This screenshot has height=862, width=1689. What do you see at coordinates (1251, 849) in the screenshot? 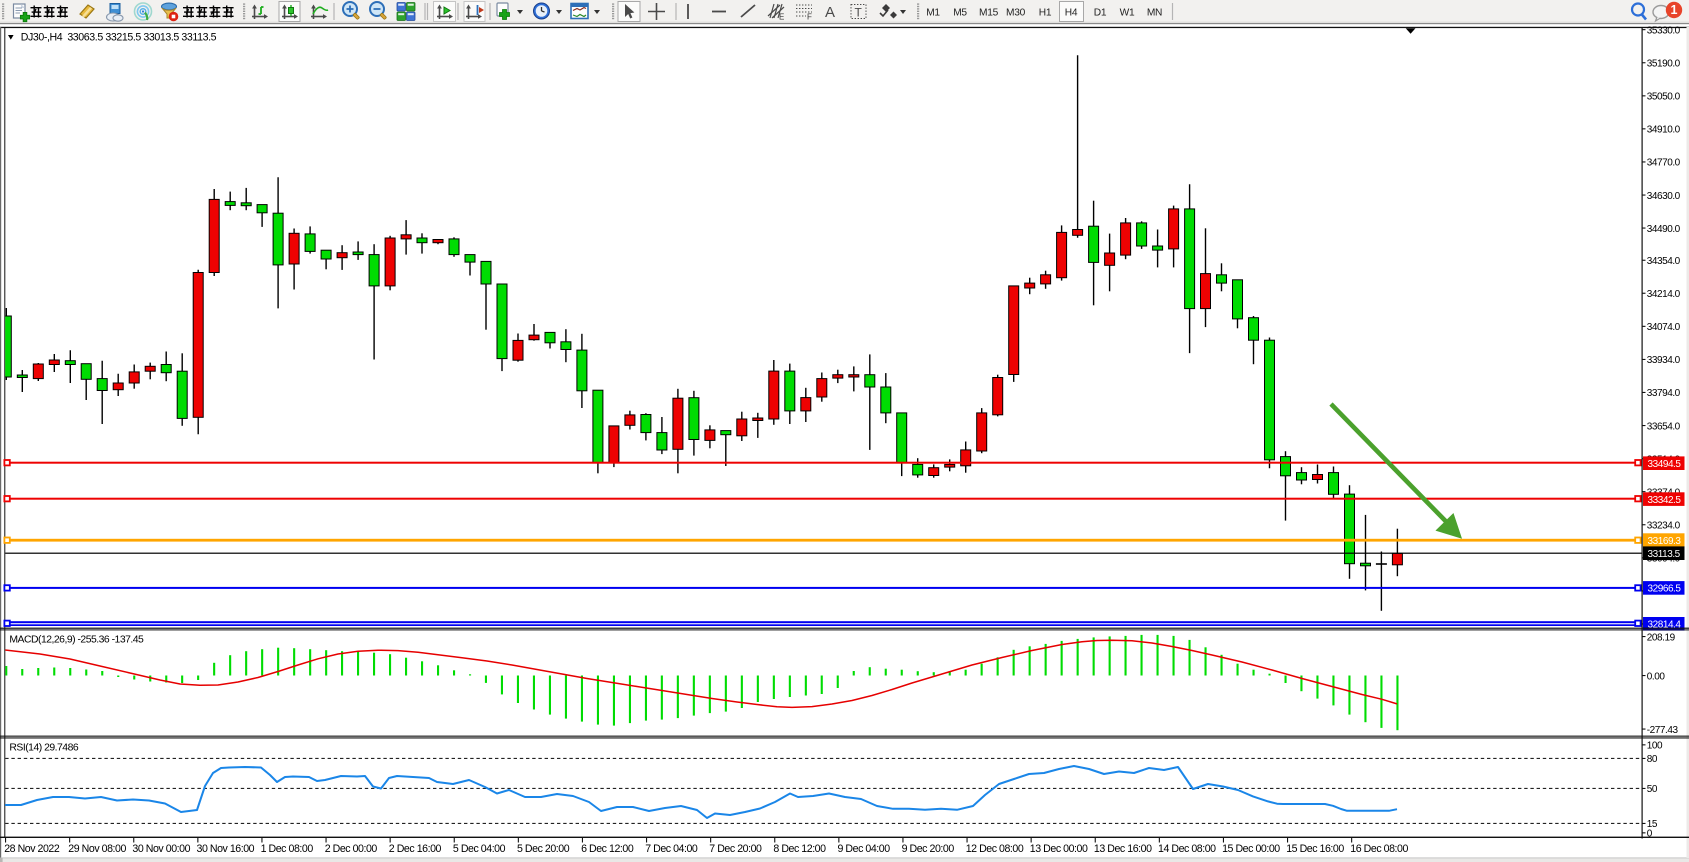
I see `svg-text: 15 Dec 00:00` at bounding box center [1251, 849].